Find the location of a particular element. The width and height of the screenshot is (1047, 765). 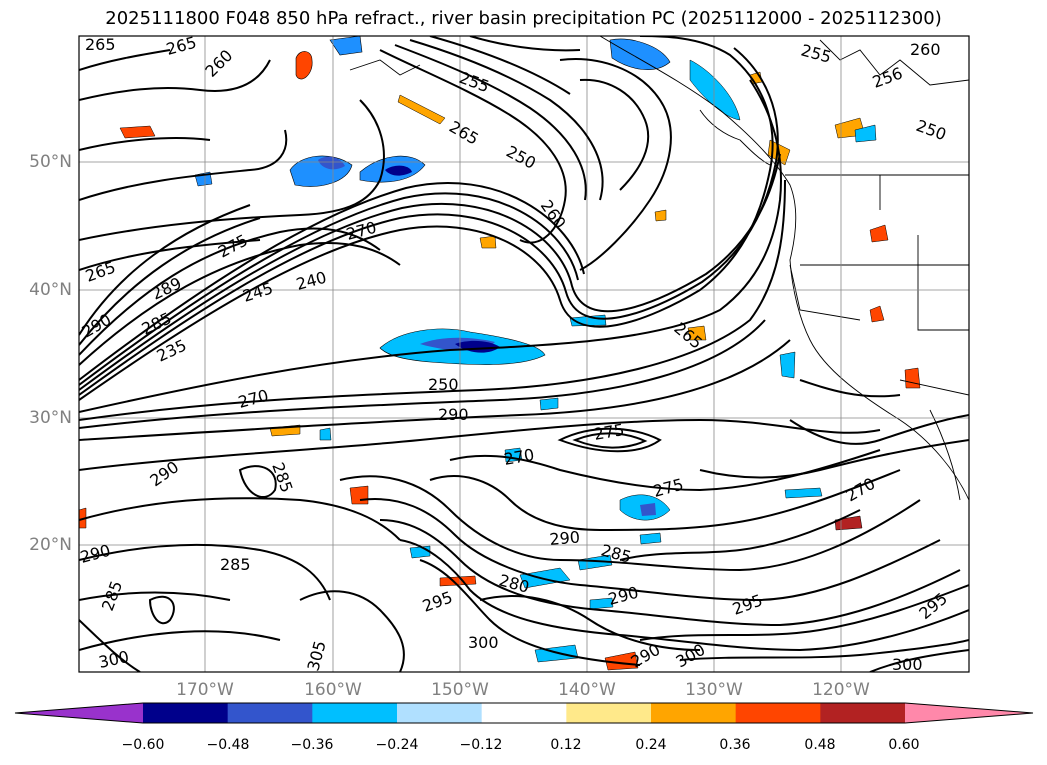

colorbar-tick-label: −0.12 is located at coordinates (481, 745).